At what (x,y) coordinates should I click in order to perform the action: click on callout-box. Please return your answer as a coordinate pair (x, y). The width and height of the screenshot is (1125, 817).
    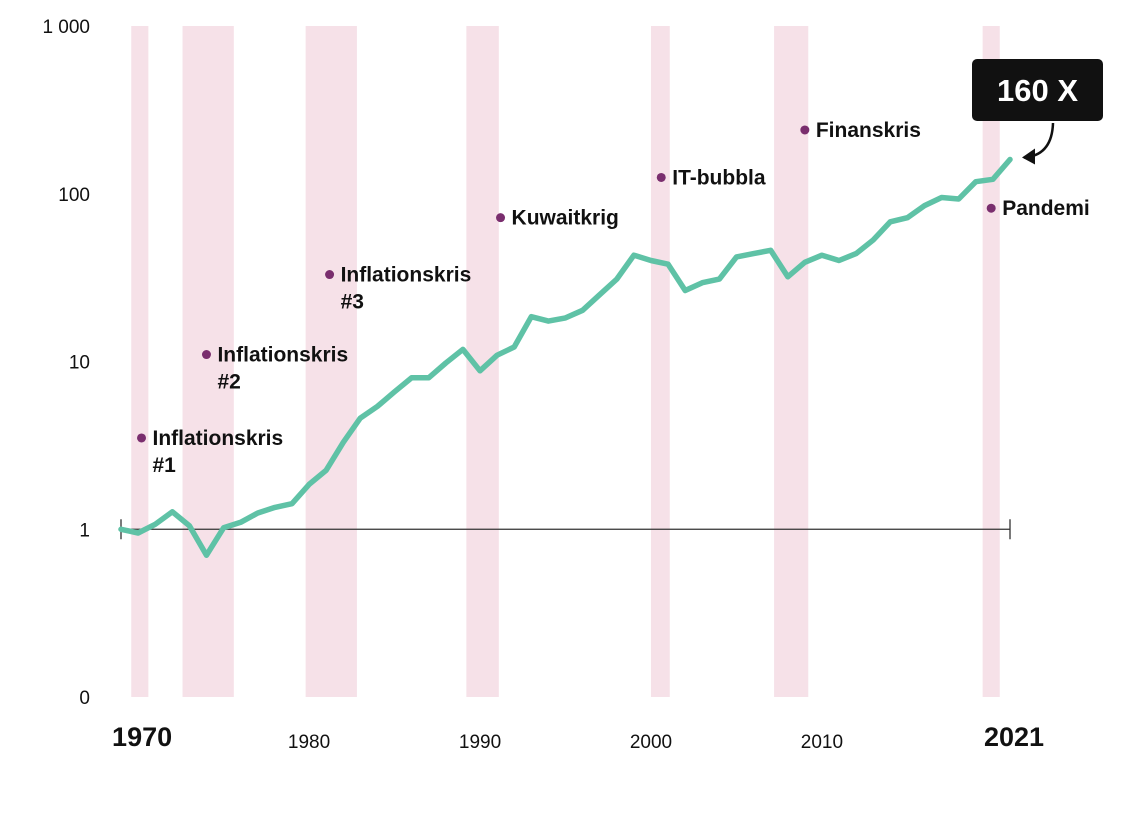
    Looking at the image, I should click on (1037, 90).